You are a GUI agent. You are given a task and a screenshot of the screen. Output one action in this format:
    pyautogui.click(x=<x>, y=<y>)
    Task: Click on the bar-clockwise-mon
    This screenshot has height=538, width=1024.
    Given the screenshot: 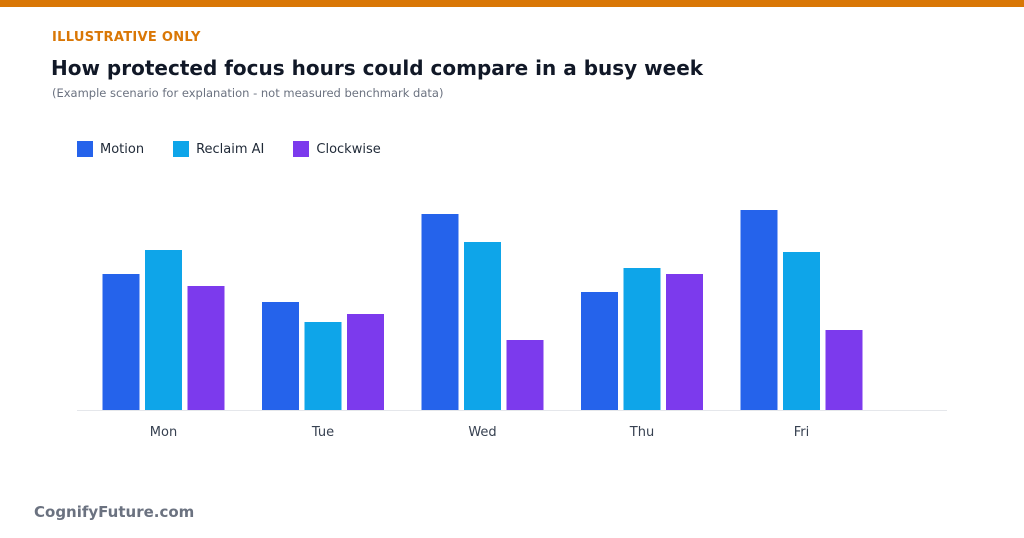 What is the action you would take?
    pyautogui.click(x=206, y=348)
    